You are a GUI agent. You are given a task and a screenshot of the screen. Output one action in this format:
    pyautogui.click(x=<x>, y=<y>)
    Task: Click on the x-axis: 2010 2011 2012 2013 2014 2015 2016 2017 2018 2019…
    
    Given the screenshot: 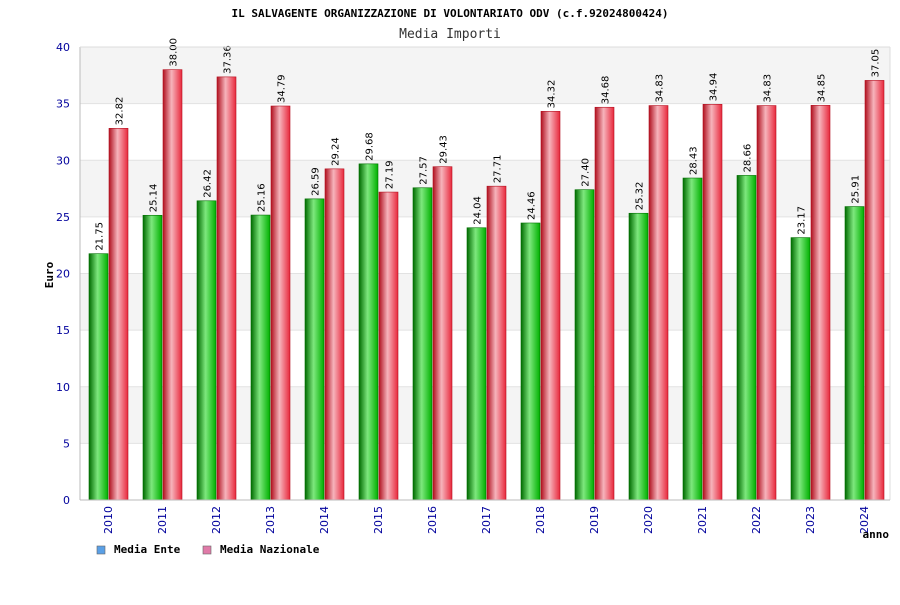 What is the action you would take?
    pyautogui.click(x=485, y=516)
    